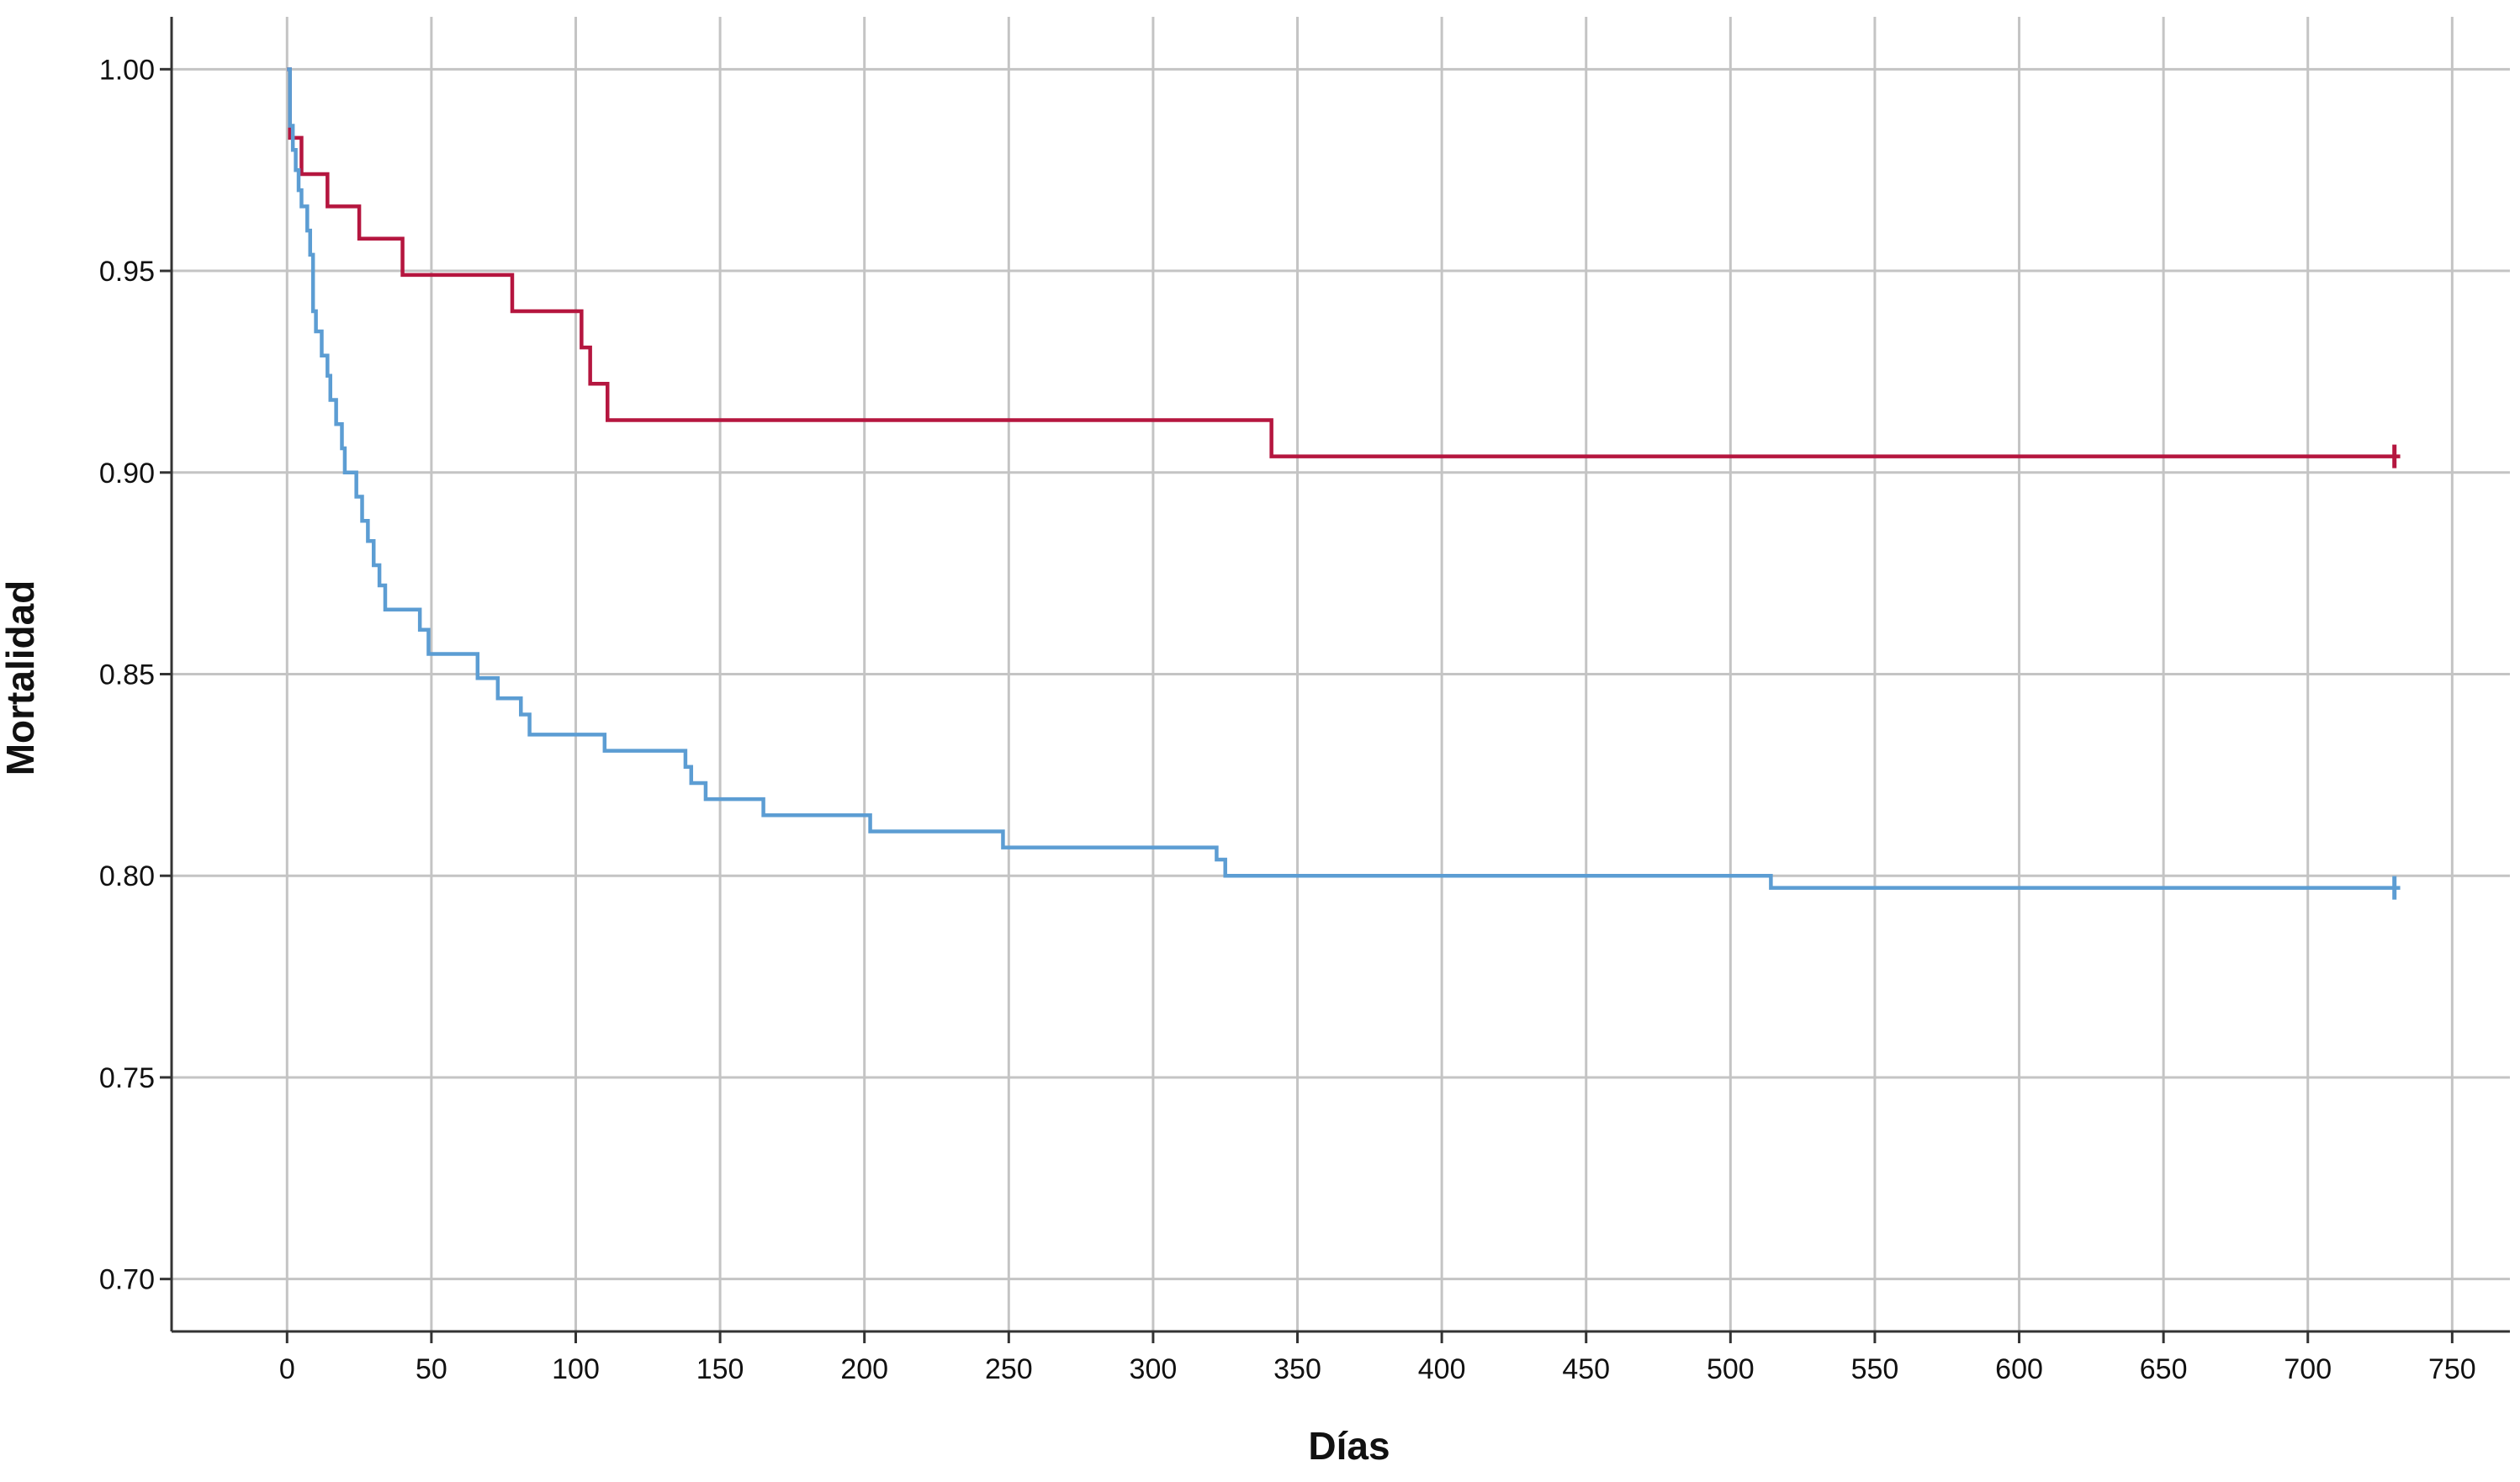  I want to click on x-tick-label-4: 200, so click(864, 1369).